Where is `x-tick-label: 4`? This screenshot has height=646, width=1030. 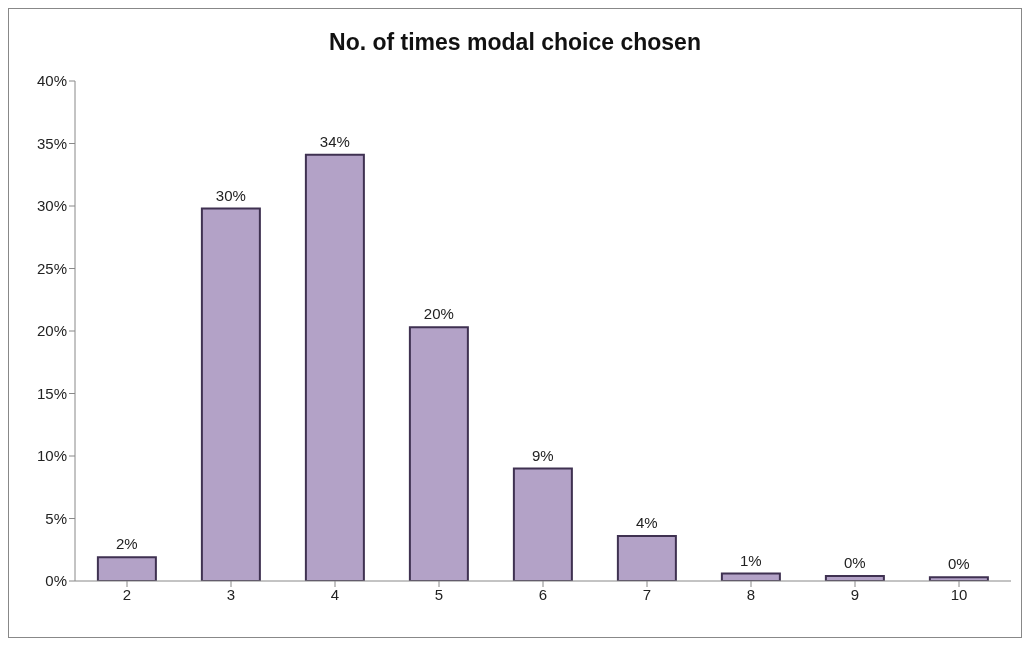 x-tick-label: 4 is located at coordinates (335, 594).